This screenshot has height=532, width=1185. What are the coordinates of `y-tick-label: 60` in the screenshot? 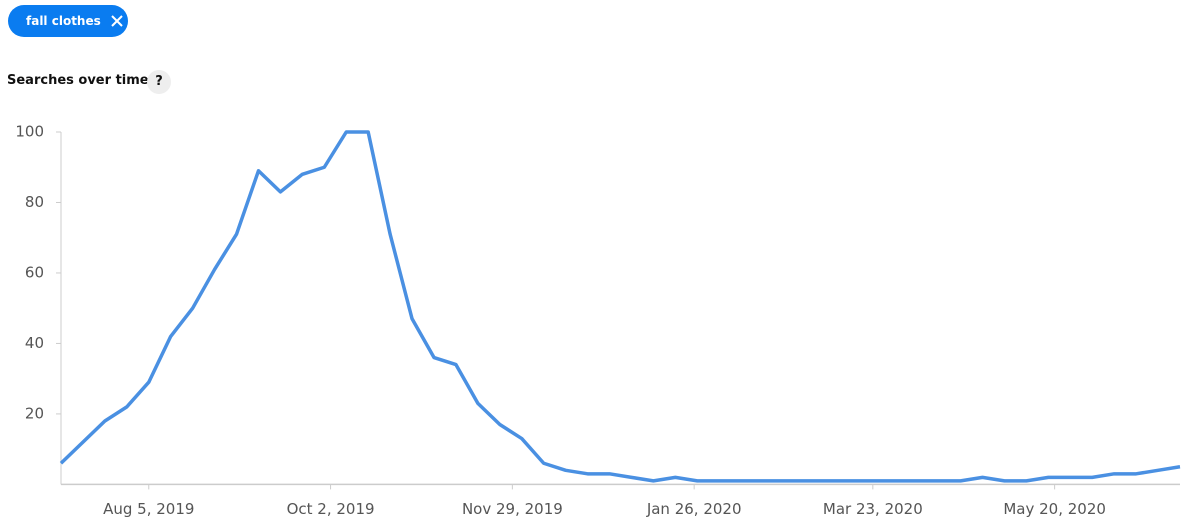 It's located at (34, 272).